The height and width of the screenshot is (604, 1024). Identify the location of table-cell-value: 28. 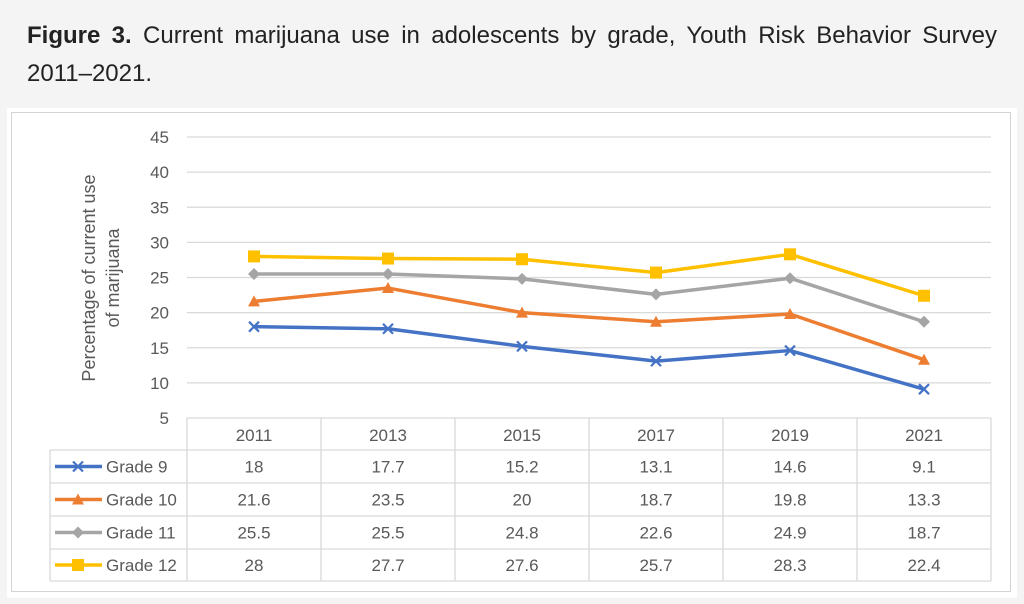
(254, 565).